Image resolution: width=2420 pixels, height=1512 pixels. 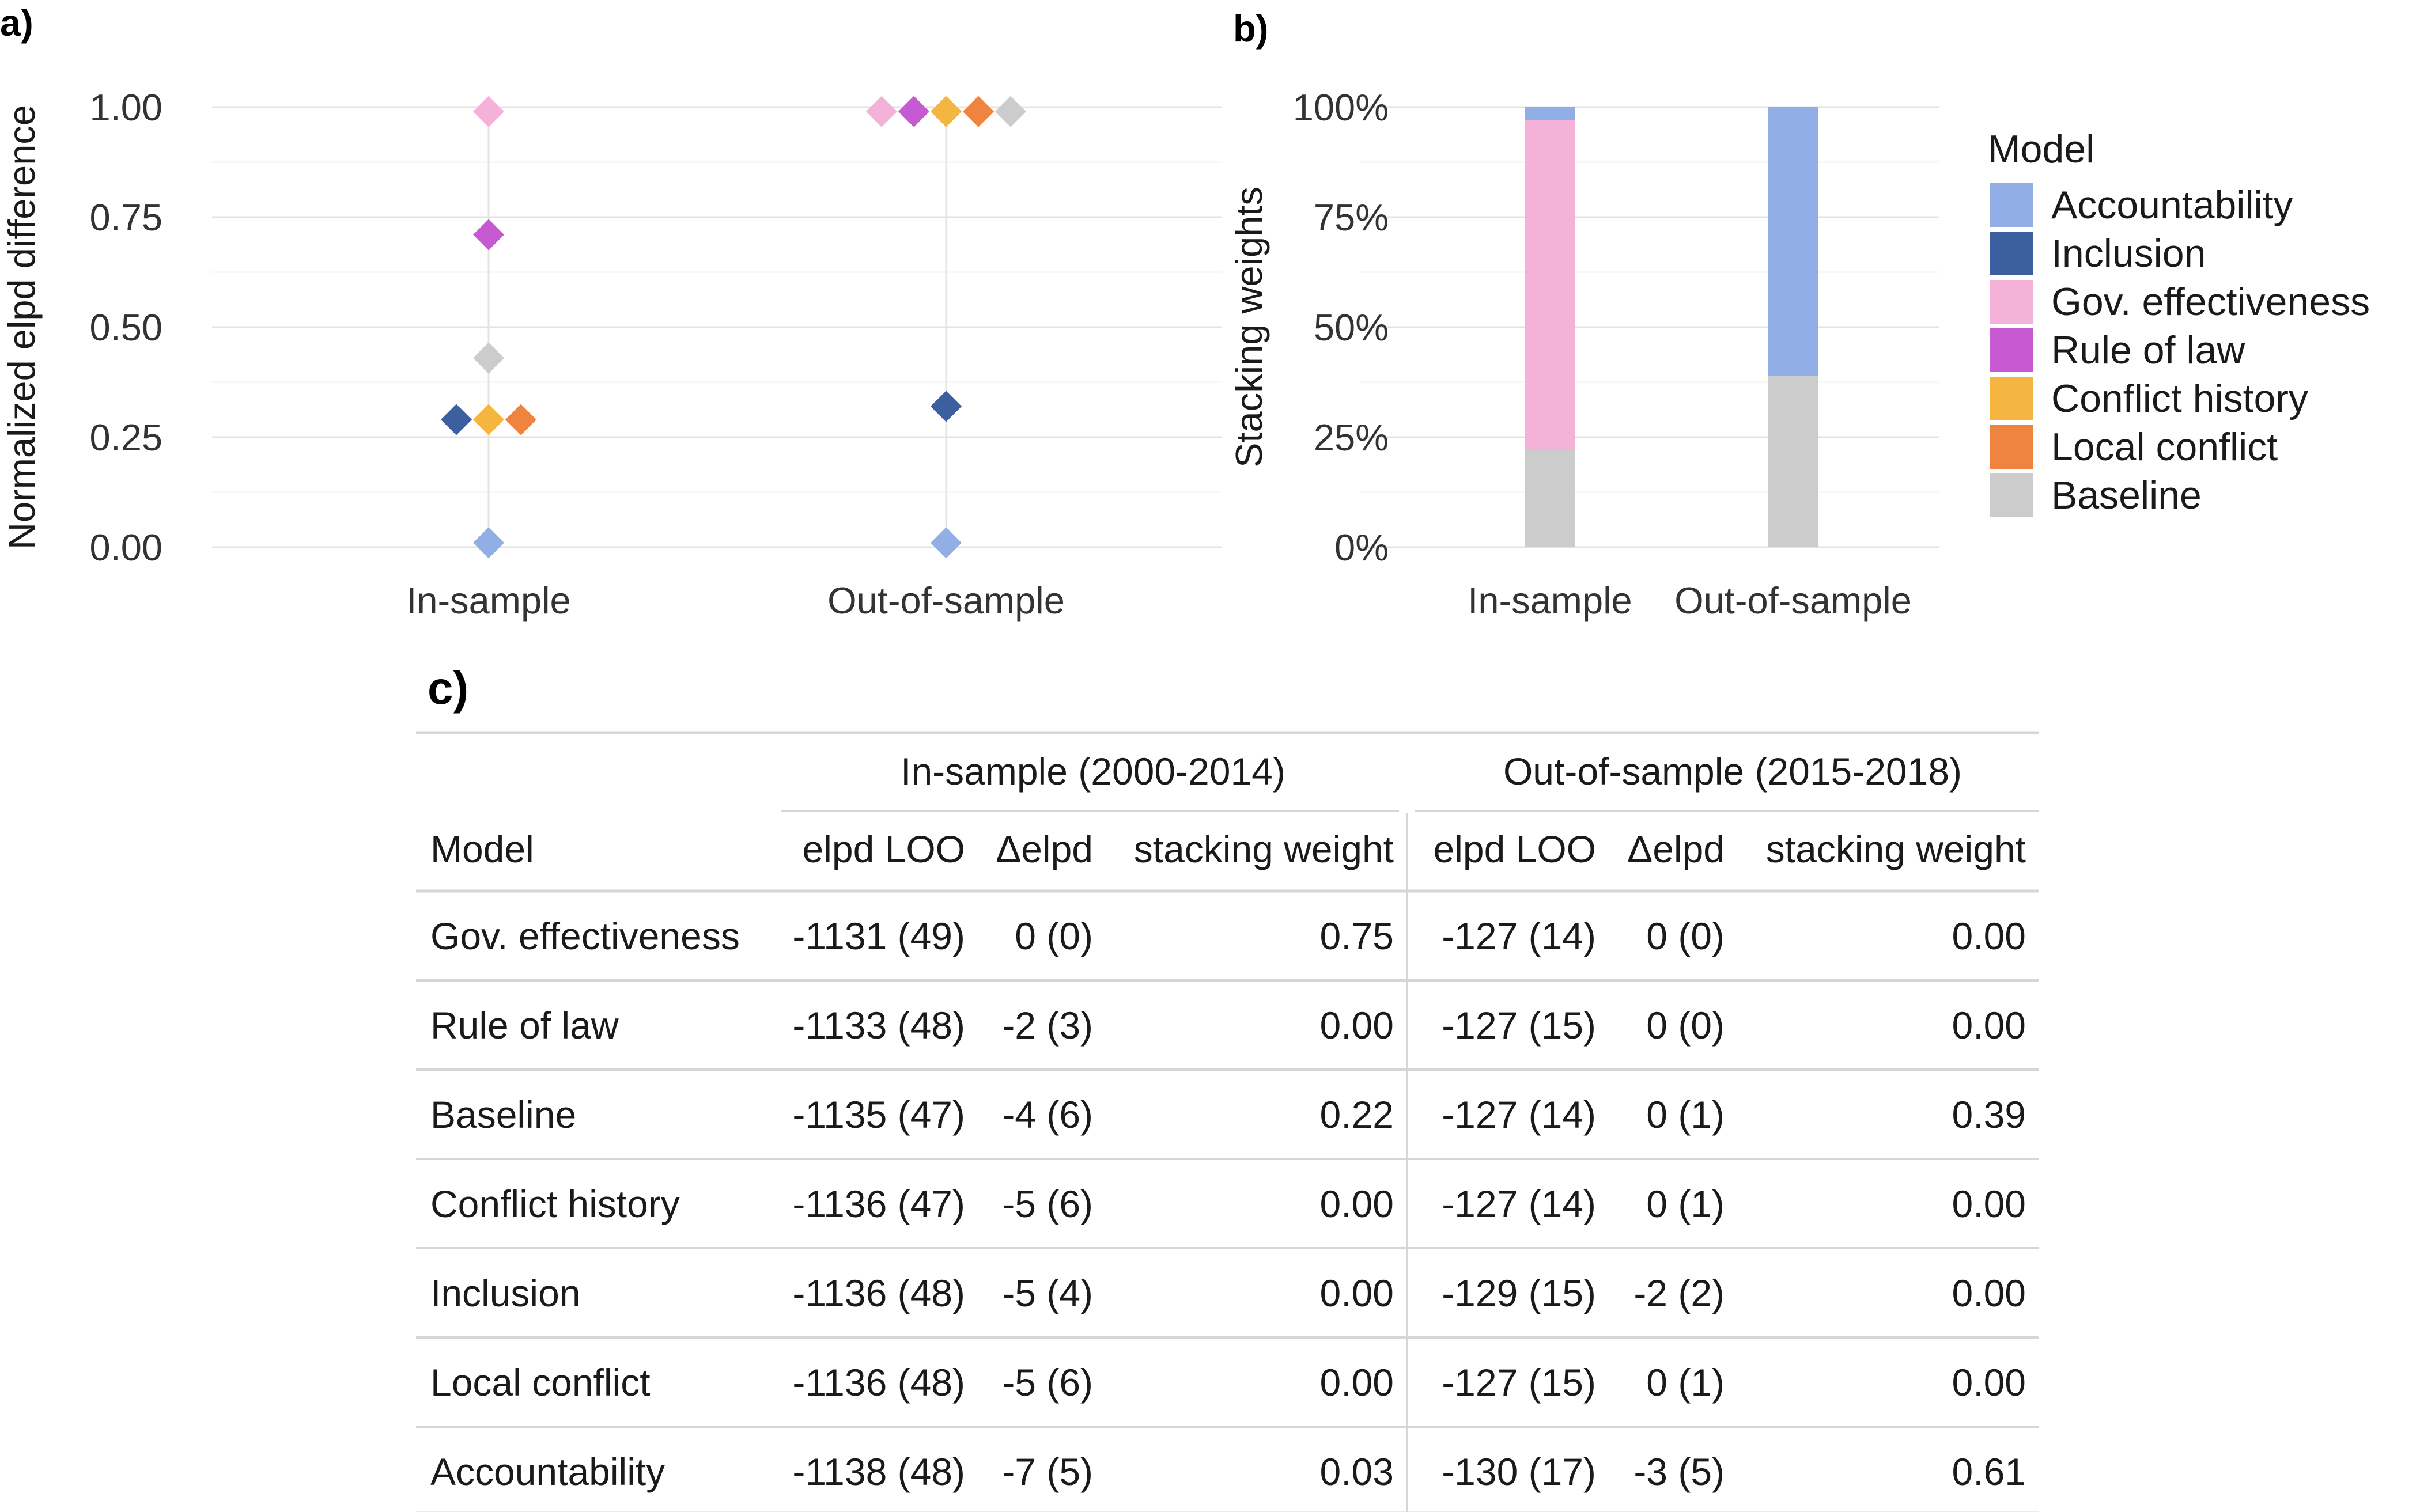 What do you see at coordinates (1519, 1293) in the screenshot?
I see `table-cell: -129 (15)` at bounding box center [1519, 1293].